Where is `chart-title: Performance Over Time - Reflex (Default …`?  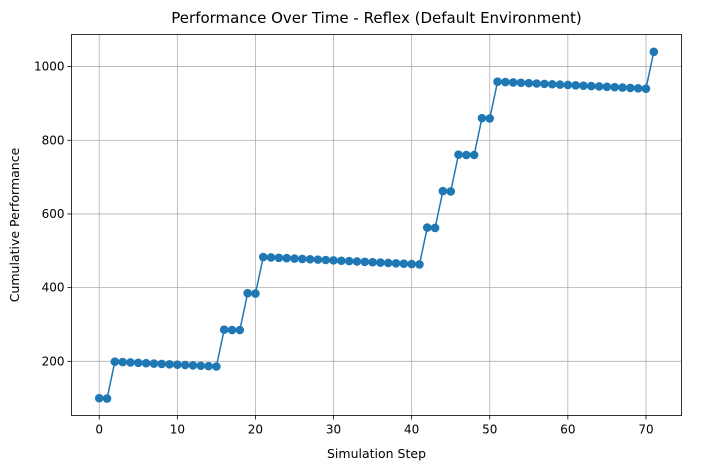 chart-title: Performance Over Time - Reflex (Default … is located at coordinates (376, 18).